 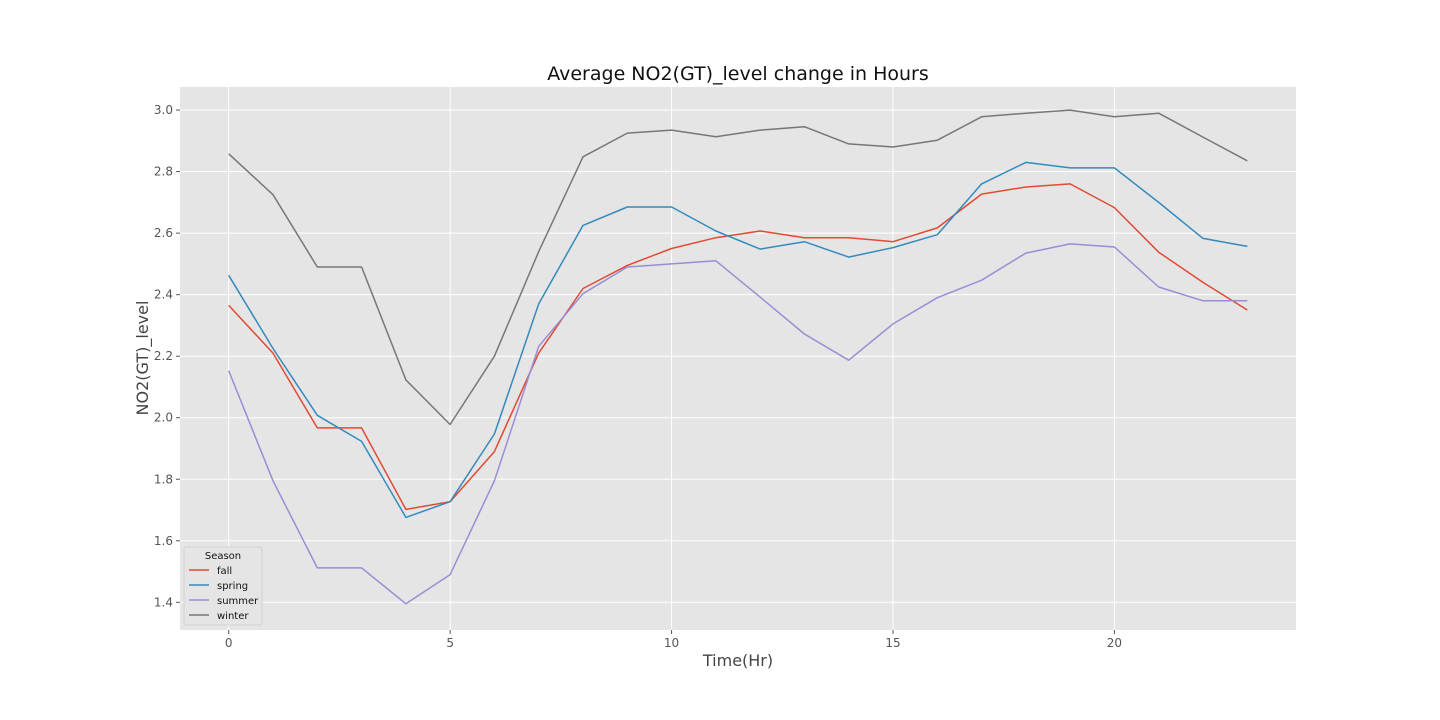 I want to click on legend-label-spring: spring, so click(x=232, y=586).